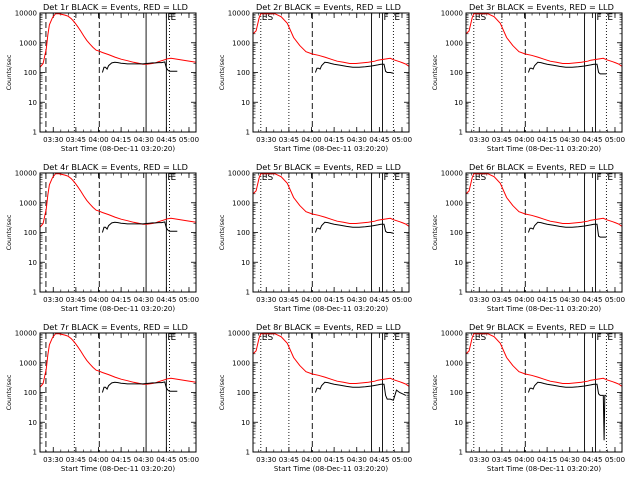  Describe the element at coordinates (115, 7) in the screenshot. I see `chart-title: Det 1r BLACK = Events, RED = LLD` at that location.